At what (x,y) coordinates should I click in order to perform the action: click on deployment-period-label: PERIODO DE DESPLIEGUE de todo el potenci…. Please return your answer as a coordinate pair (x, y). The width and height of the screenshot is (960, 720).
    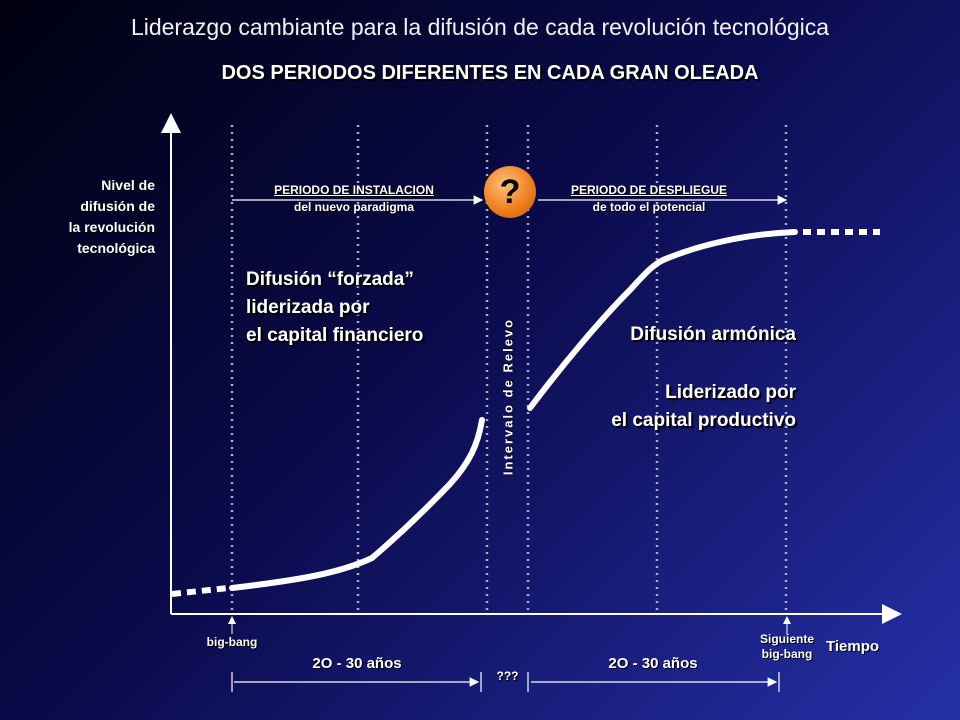
    Looking at the image, I should click on (649, 199).